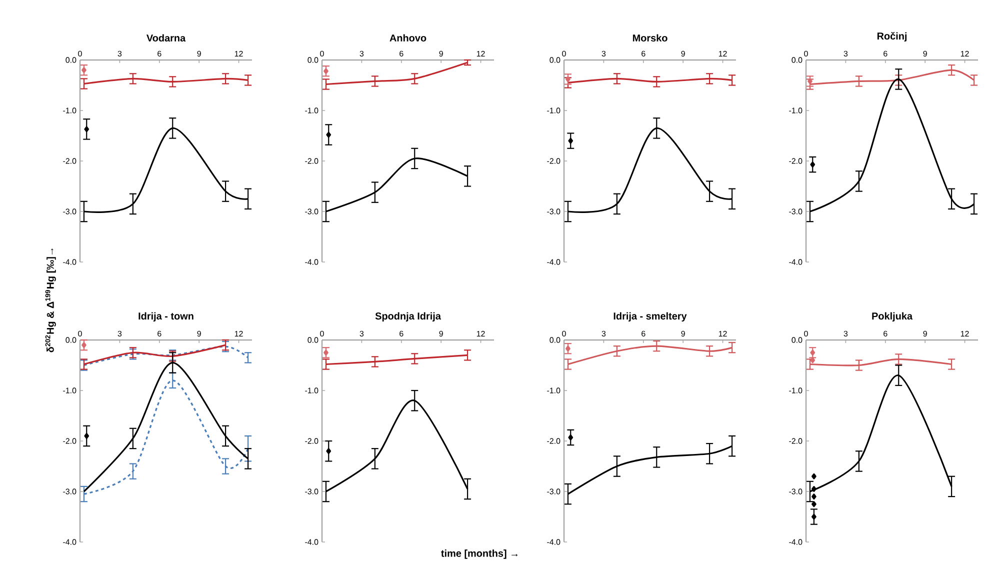 The image size is (991, 581). I want to click on chart-title: Idrija - smeltery, so click(650, 317).